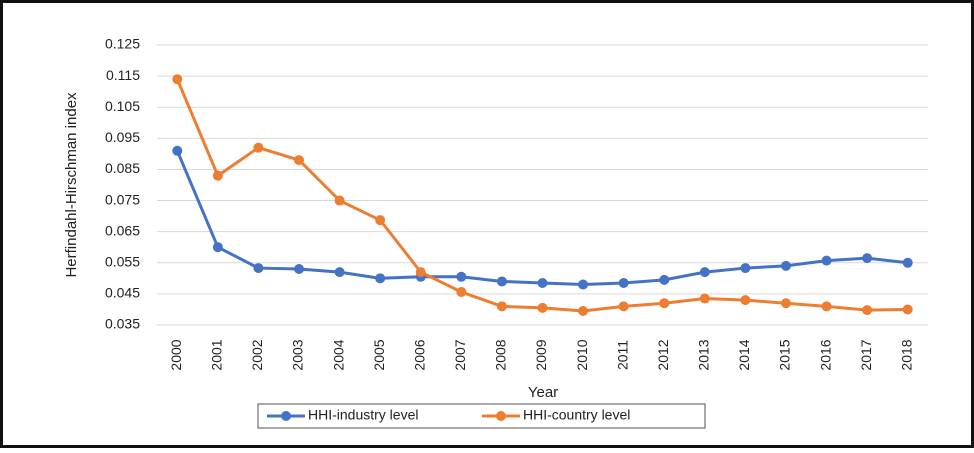  Describe the element at coordinates (785, 354) in the screenshot. I see `x-tick-label: 2015` at that location.